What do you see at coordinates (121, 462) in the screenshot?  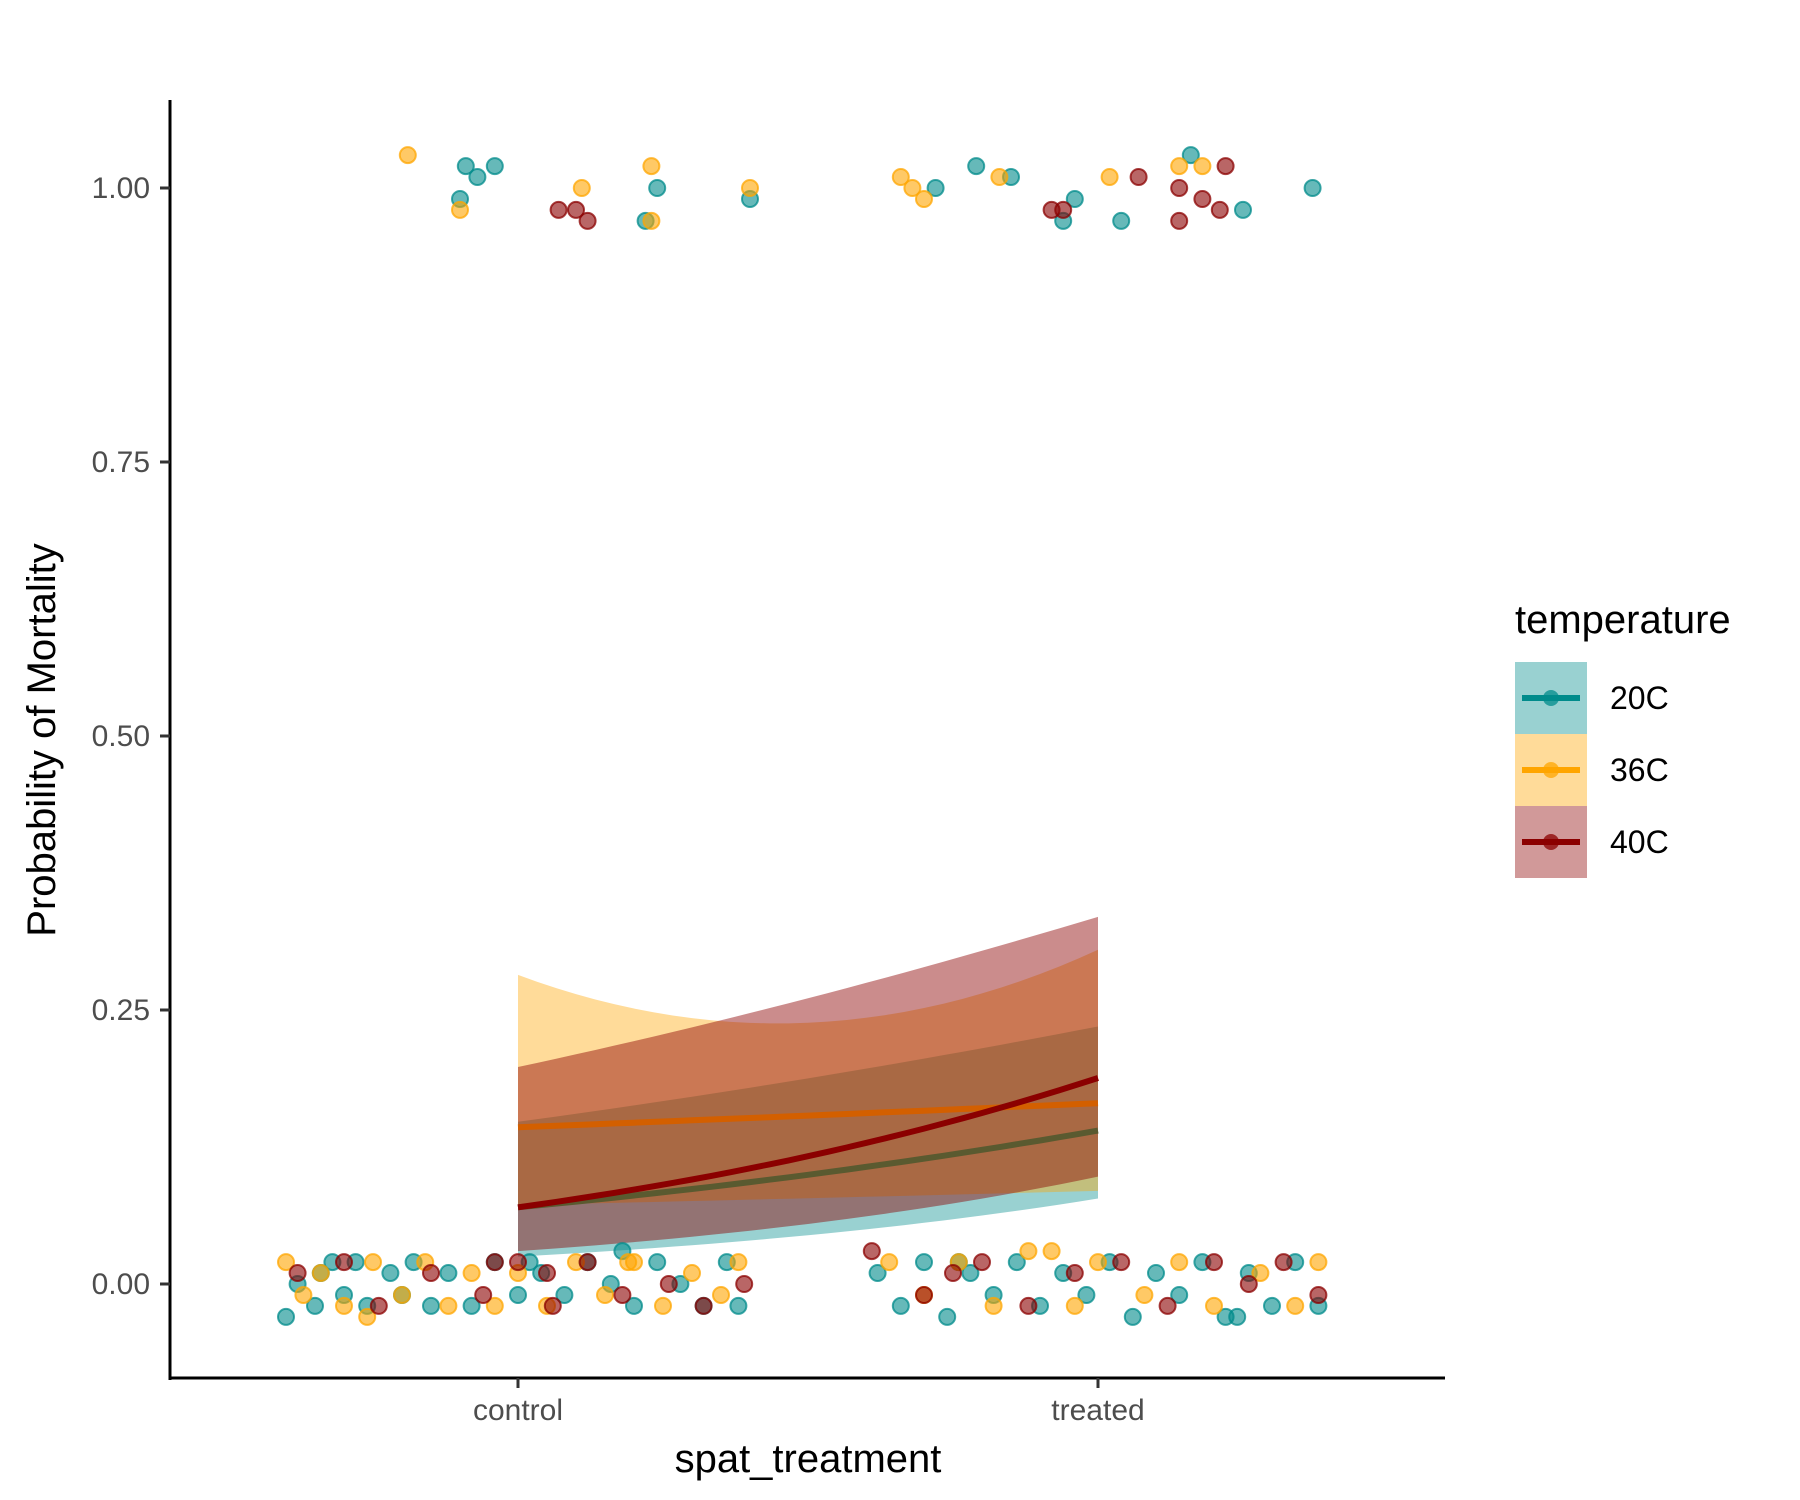 I see `y-tick-label: 0.75` at bounding box center [121, 462].